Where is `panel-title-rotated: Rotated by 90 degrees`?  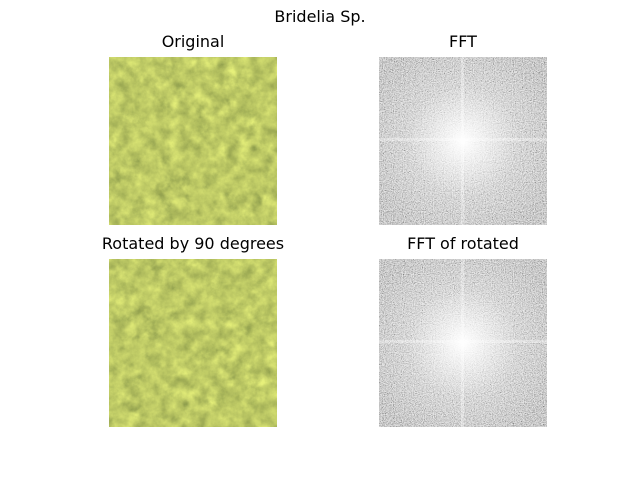
panel-title-rotated: Rotated by 90 degrees is located at coordinates (193, 243).